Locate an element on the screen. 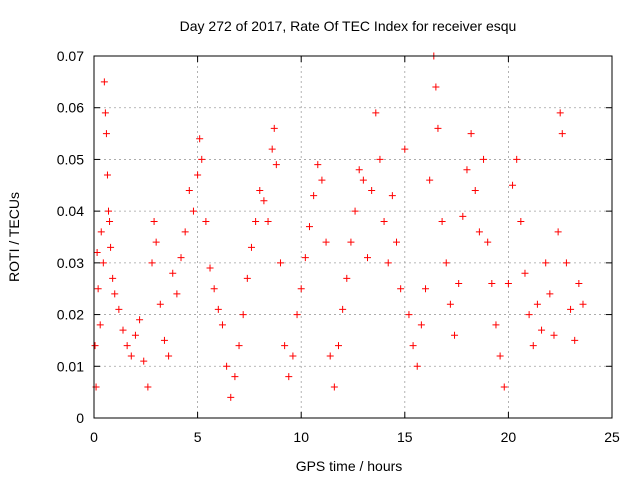 This screenshot has width=640, height=480. y-tick-label: 0.01 is located at coordinates (70, 366).